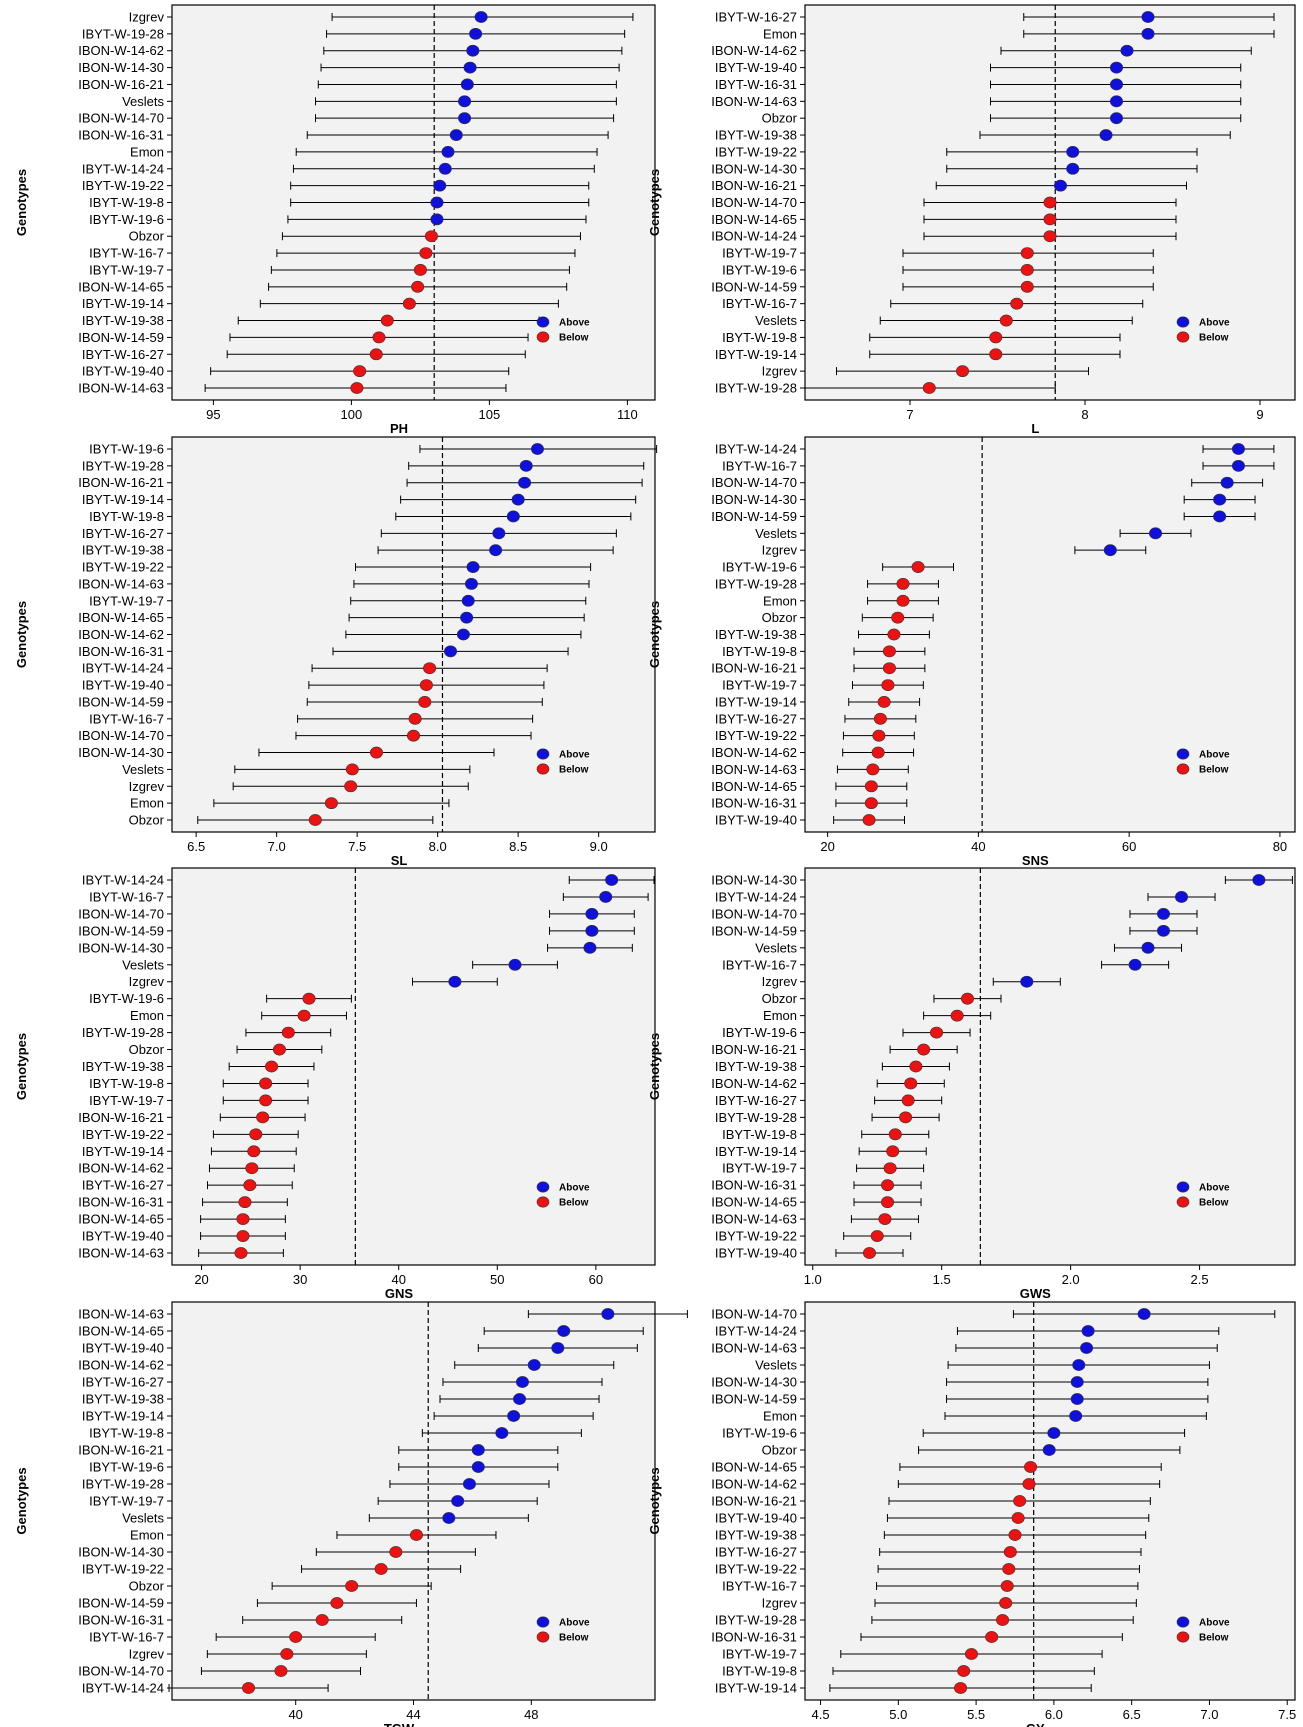 The width and height of the screenshot is (1303, 1727). Describe the element at coordinates (123, 465) in the screenshot. I see `genotype-label: IBYT-W-19-28` at that location.